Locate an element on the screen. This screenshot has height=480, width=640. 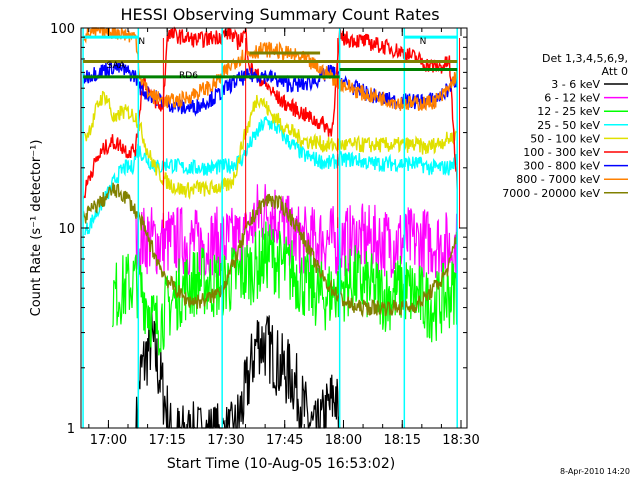
legend-entry-50-100-kev: 50 - 100 keV is located at coordinates (565, 138).